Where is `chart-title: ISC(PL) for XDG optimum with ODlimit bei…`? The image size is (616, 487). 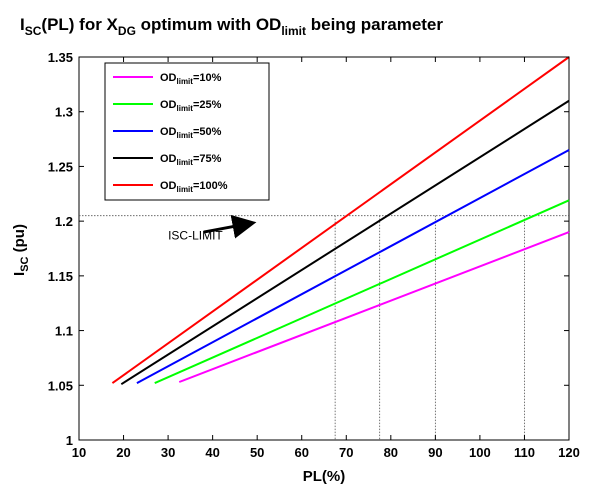 chart-title: ISC(PL) for XDG optimum with ODlimit bei… is located at coordinates (231, 26).